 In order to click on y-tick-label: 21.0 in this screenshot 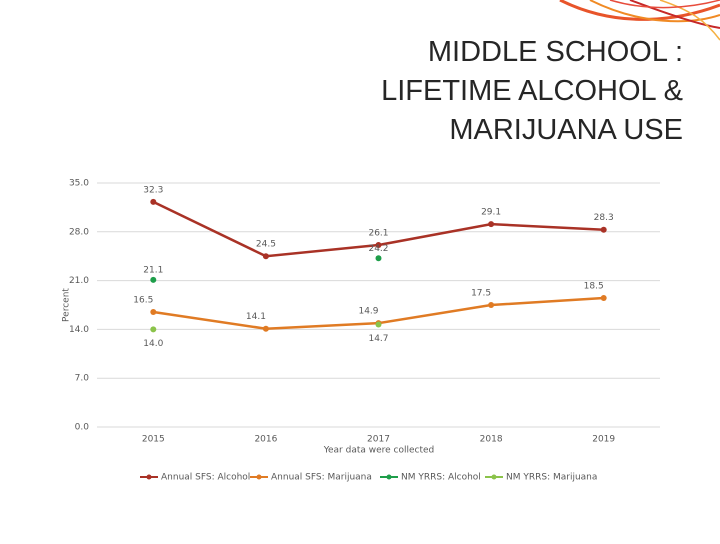, I will do `click(79, 281)`.